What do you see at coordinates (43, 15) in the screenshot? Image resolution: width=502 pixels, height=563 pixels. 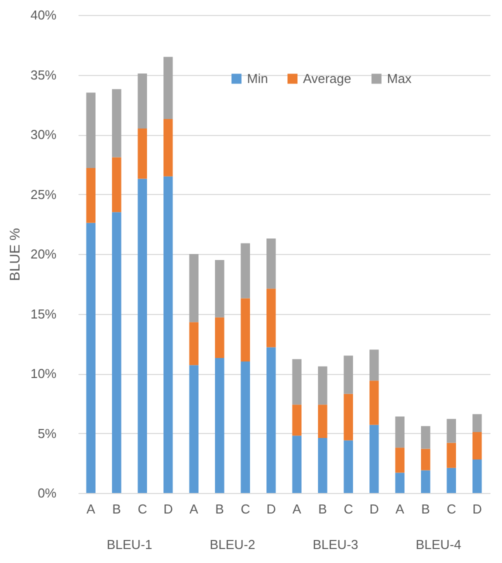 I see `y-tick-label: 40%` at bounding box center [43, 15].